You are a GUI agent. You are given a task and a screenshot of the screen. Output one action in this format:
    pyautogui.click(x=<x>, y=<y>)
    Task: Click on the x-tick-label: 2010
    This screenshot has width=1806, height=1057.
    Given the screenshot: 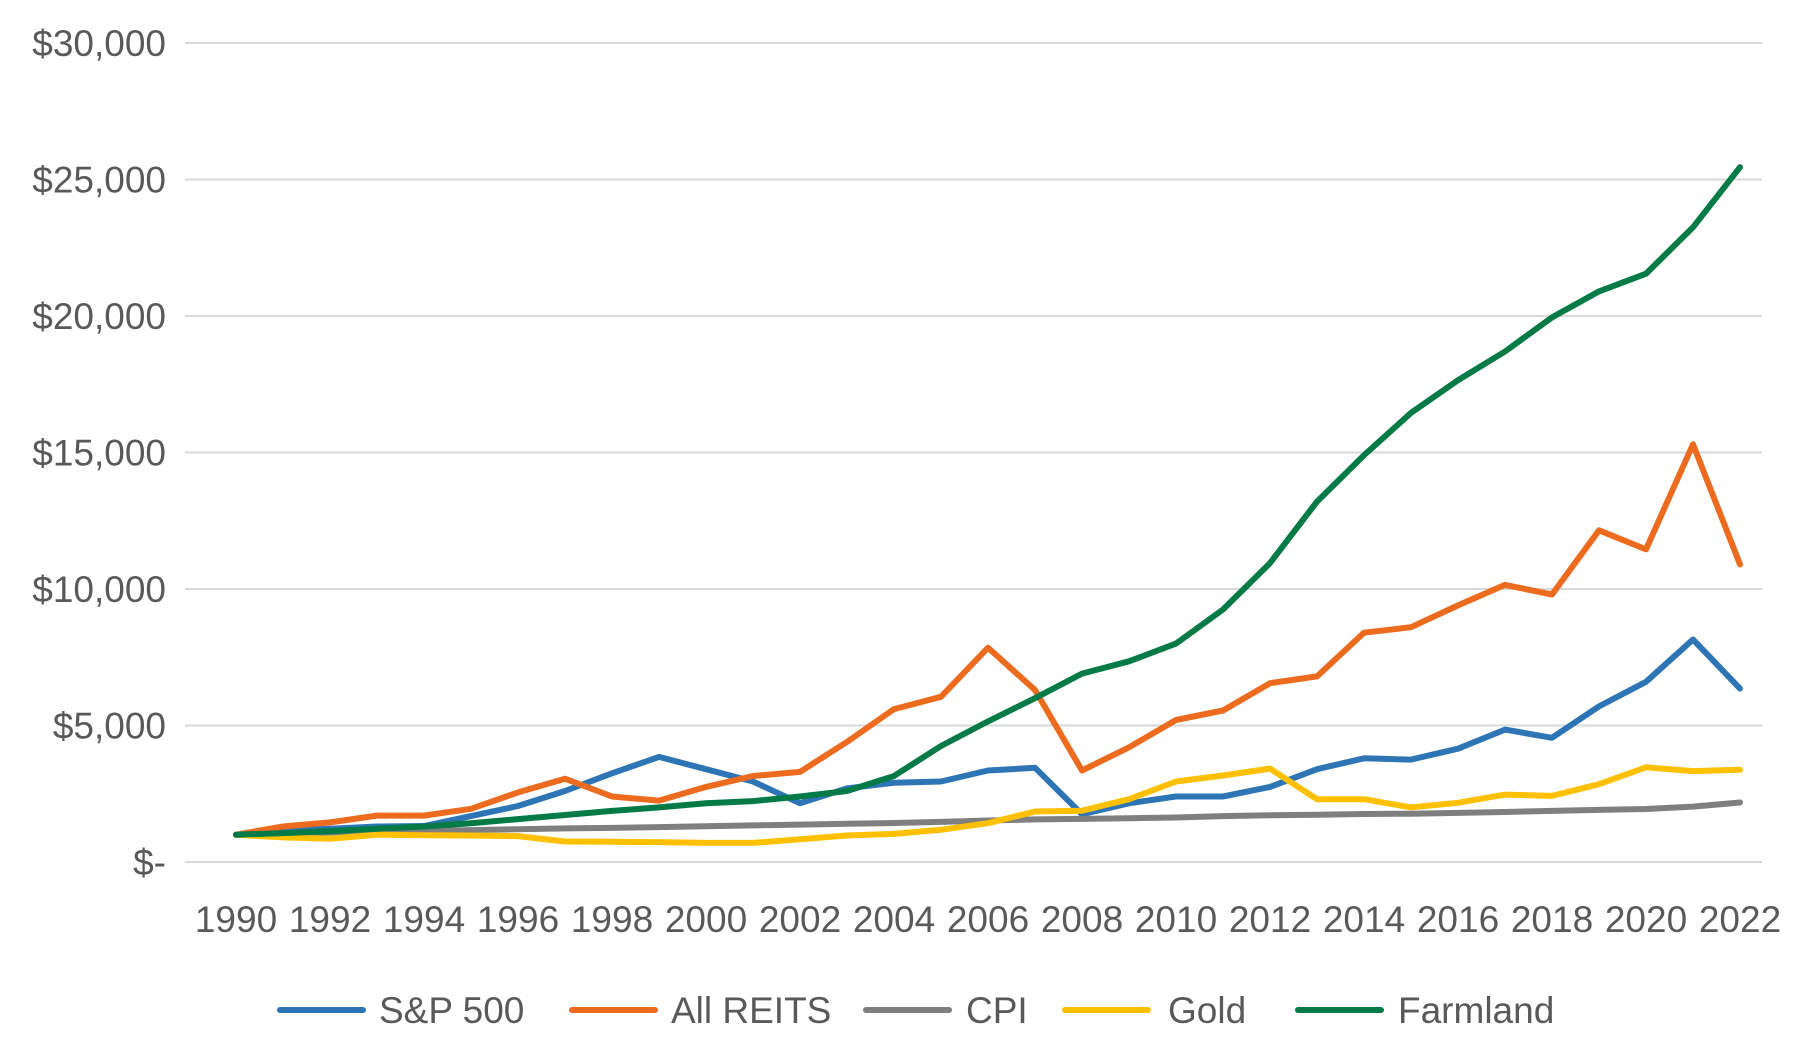 What is the action you would take?
    pyautogui.click(x=1176, y=919)
    